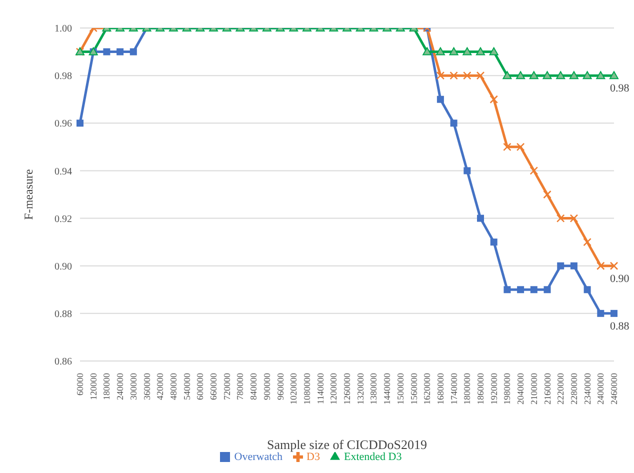  I want to click on legend-label: D3, so click(313, 457).